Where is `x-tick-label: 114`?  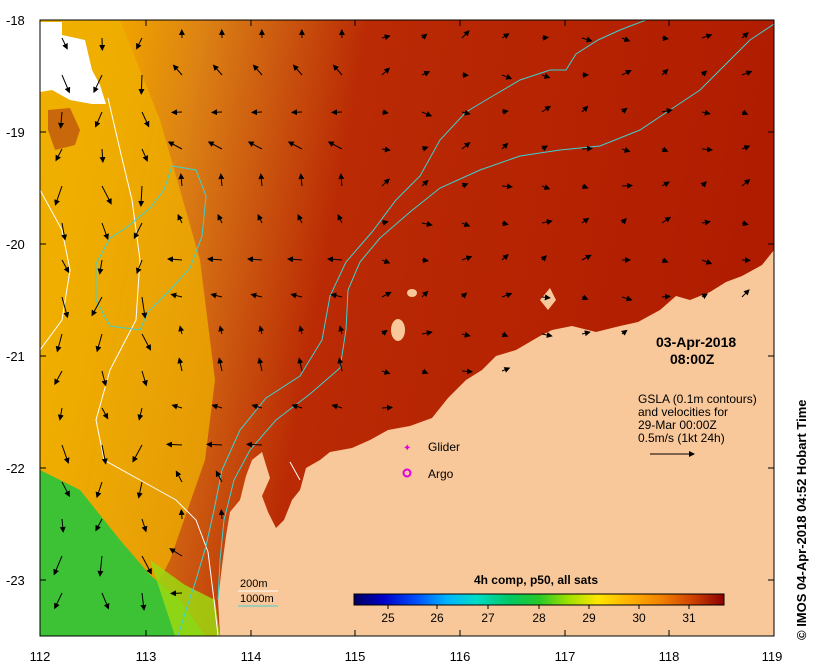
x-tick-label: 114 is located at coordinates (251, 656).